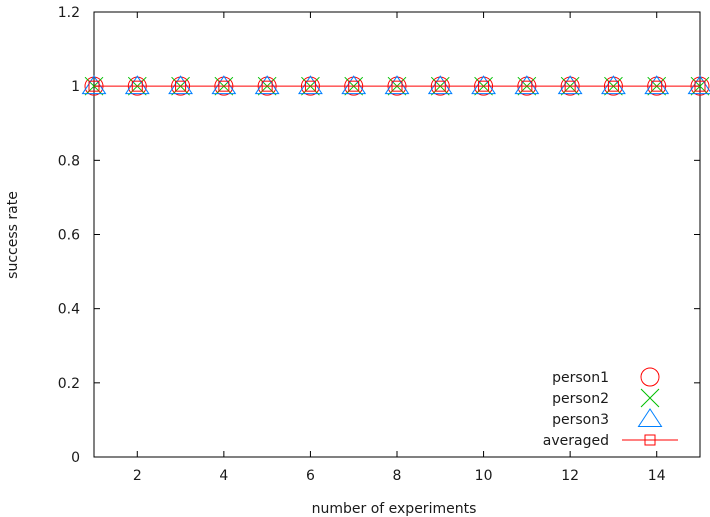 This screenshot has height=517, width=710. I want to click on y-tick-label: 0.8, so click(69, 161).